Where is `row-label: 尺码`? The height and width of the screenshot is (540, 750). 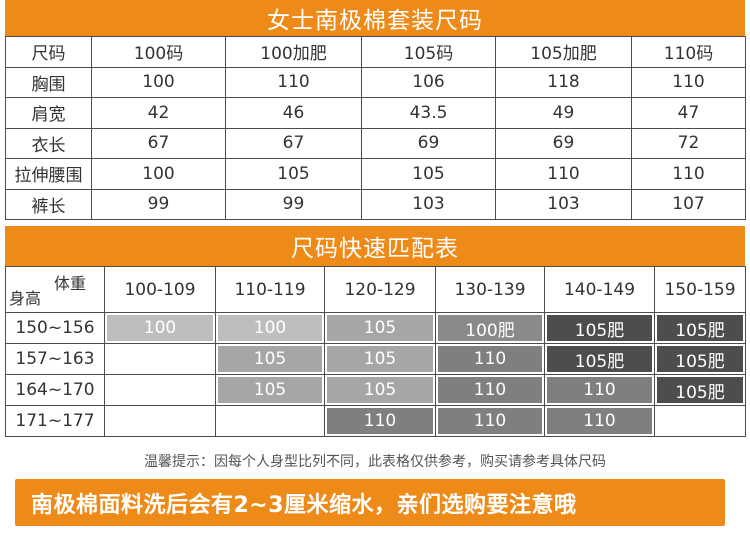
row-label: 尺码 is located at coordinates (48, 52).